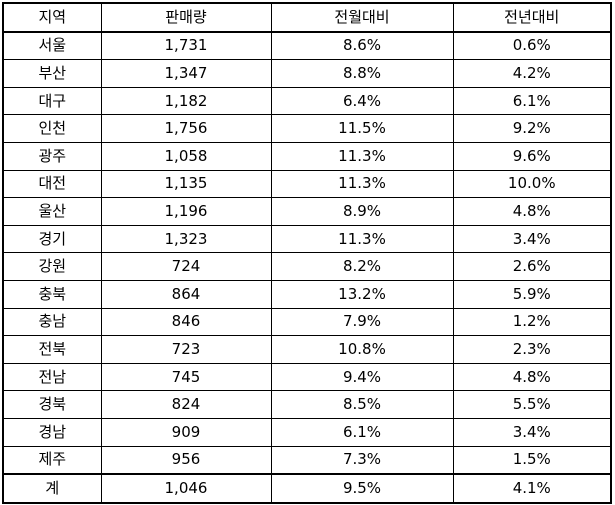 The image size is (615, 505). I want to click on sales-cell: 956, so click(186, 460).